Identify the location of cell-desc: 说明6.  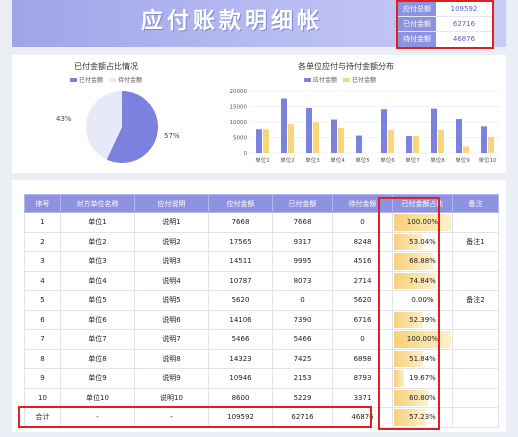
(171, 319).